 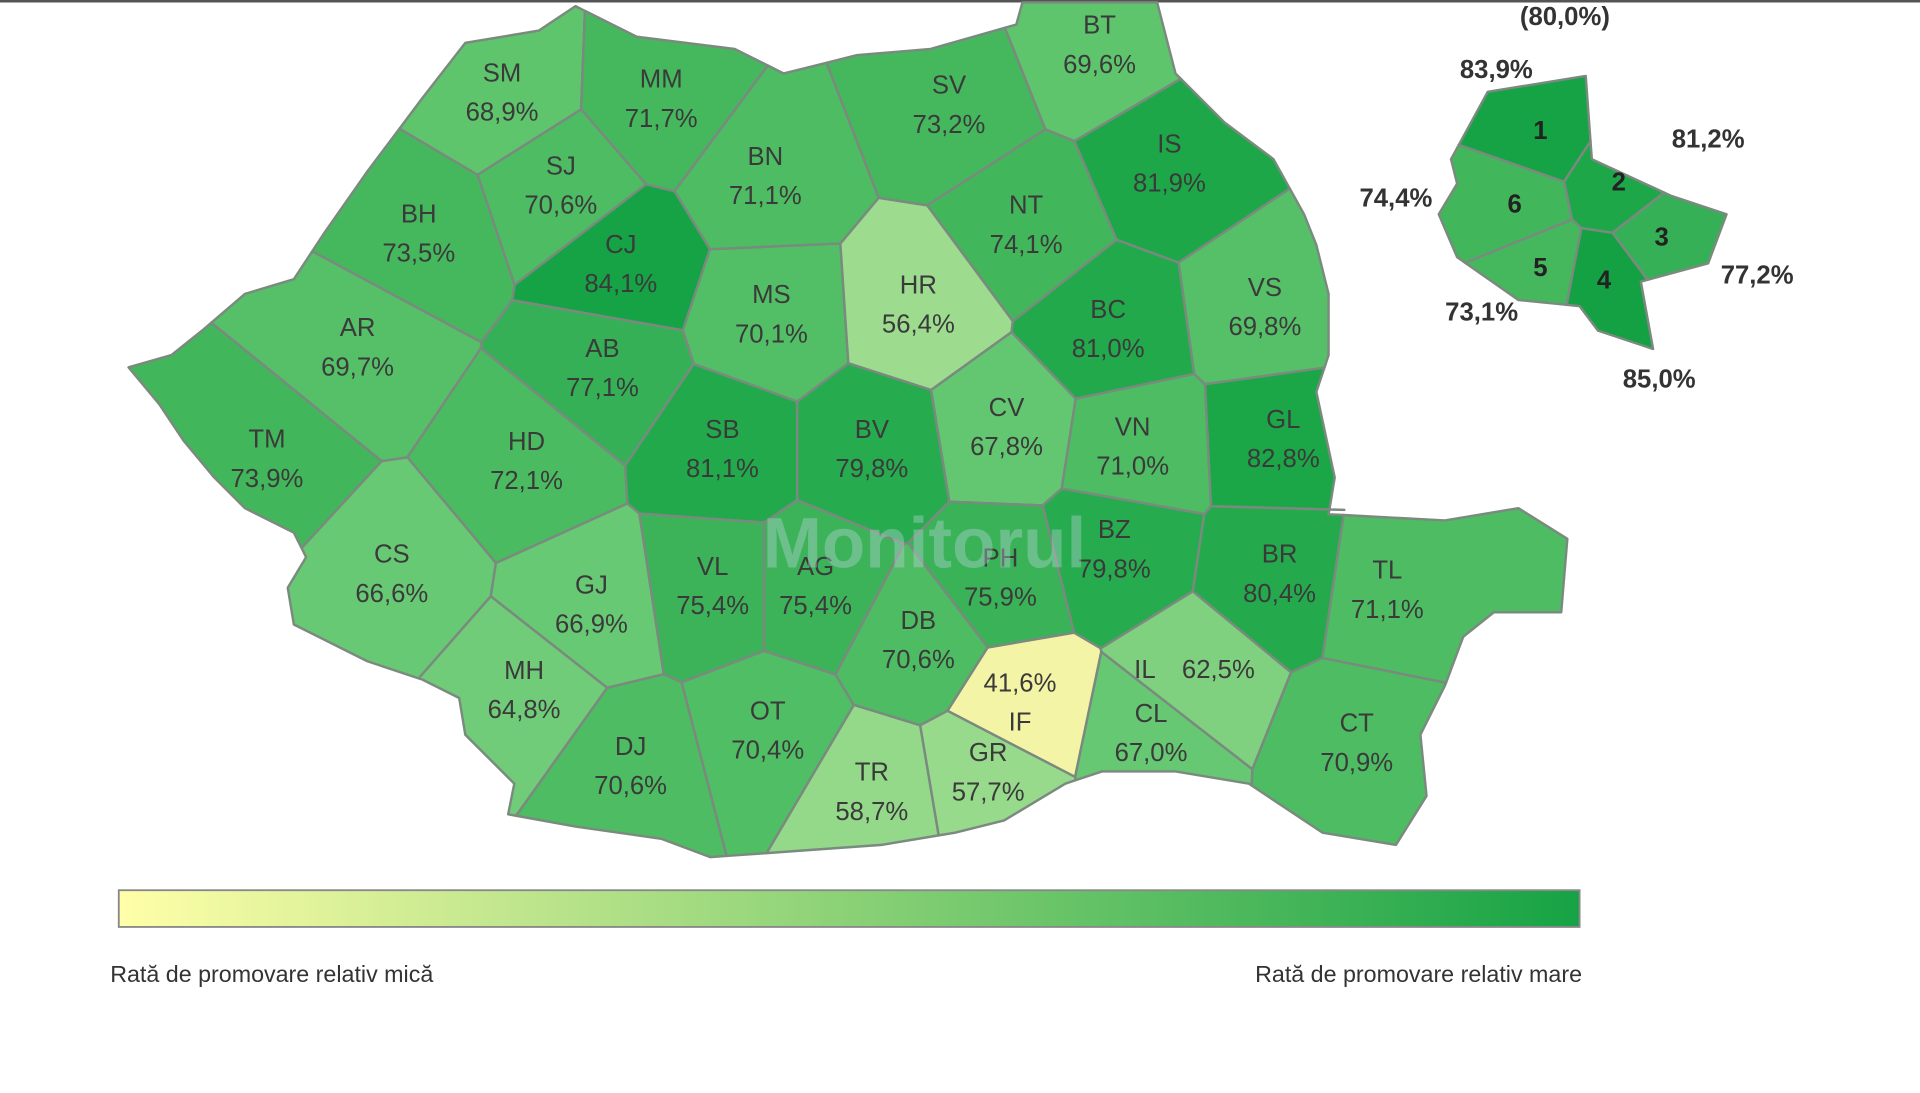 What do you see at coordinates (1708, 140) in the screenshot?
I see `sector-rate: 81,2%` at bounding box center [1708, 140].